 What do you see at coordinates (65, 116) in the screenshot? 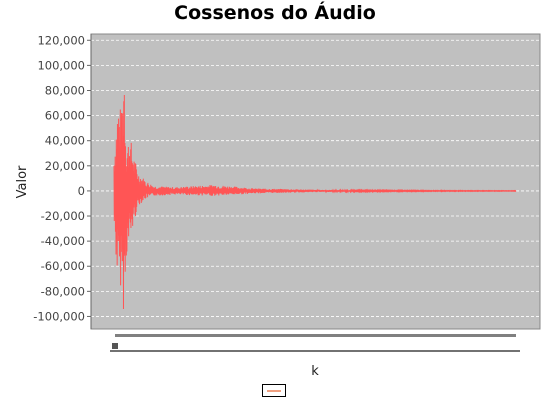
I see `y-tick-label: 60,000` at bounding box center [65, 116].